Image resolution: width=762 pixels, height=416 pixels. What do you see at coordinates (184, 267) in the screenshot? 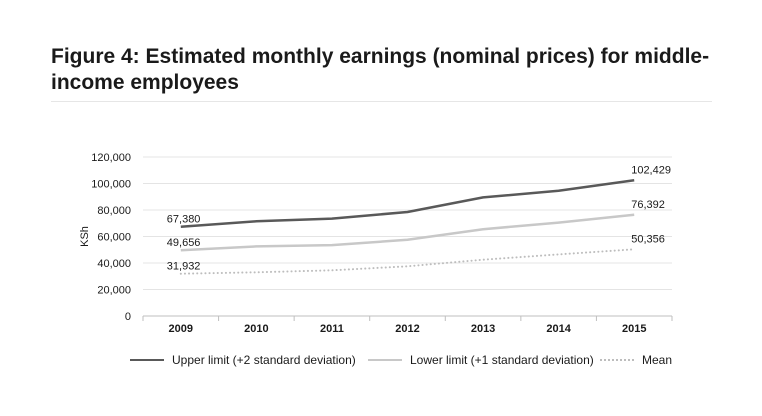
I see `data-label-start: 31,932` at bounding box center [184, 267].